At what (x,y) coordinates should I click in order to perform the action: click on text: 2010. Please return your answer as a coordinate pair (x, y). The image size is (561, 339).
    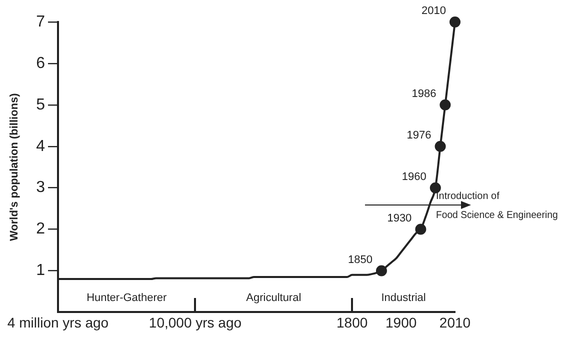
    Looking at the image, I should click on (434, 11).